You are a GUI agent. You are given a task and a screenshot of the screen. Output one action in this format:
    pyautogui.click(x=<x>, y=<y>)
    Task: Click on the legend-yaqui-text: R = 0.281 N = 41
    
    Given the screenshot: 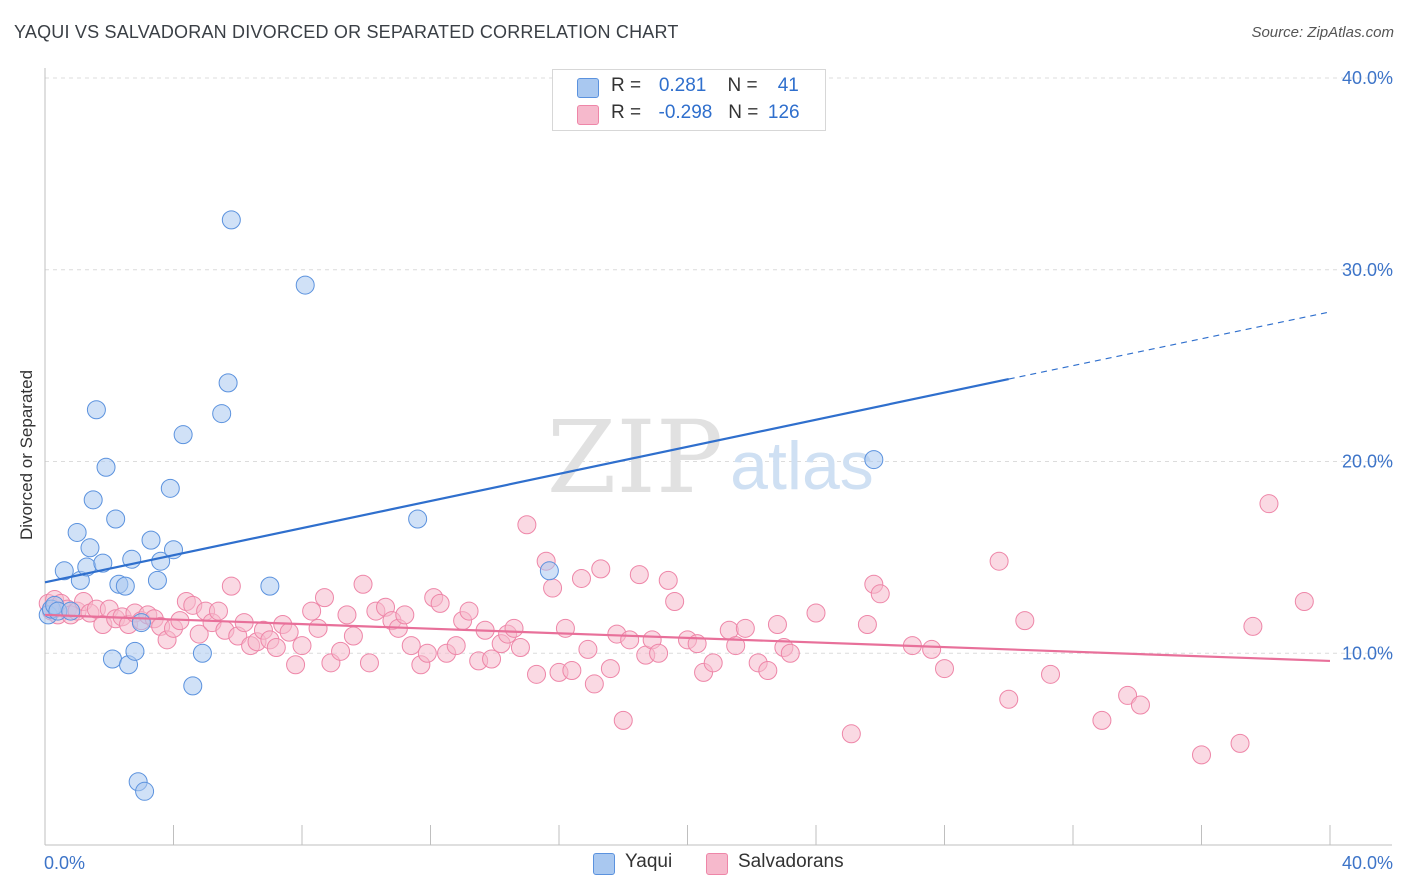 What is the action you would take?
    pyautogui.click(x=705, y=86)
    